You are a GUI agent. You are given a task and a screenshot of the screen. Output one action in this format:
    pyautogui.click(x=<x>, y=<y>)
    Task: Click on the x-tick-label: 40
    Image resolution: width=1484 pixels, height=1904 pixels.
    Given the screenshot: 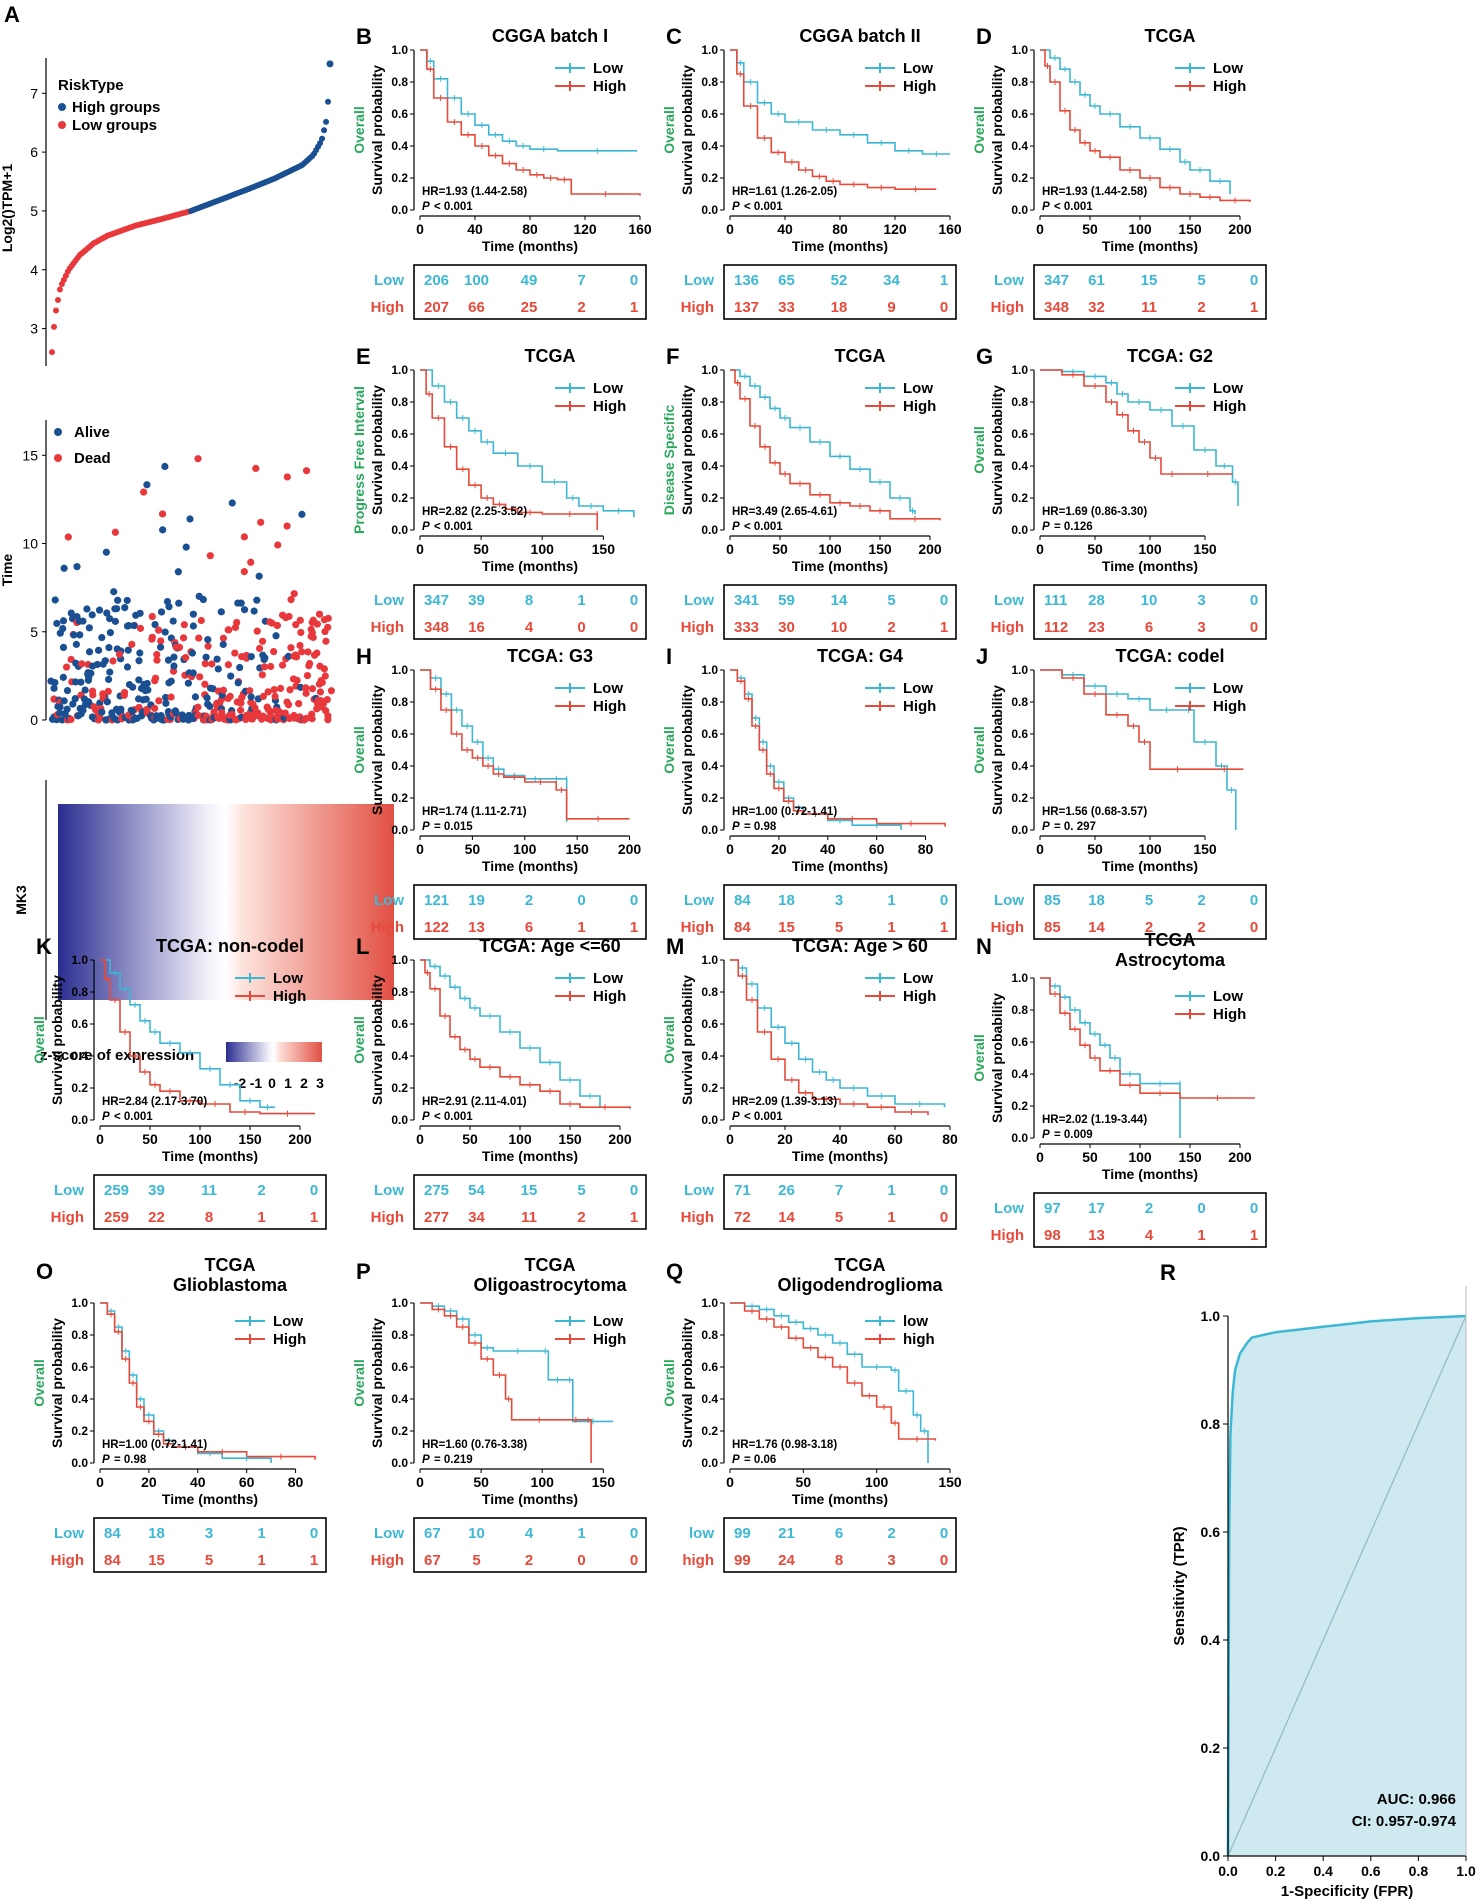 What is the action you would take?
    pyautogui.click(x=828, y=849)
    